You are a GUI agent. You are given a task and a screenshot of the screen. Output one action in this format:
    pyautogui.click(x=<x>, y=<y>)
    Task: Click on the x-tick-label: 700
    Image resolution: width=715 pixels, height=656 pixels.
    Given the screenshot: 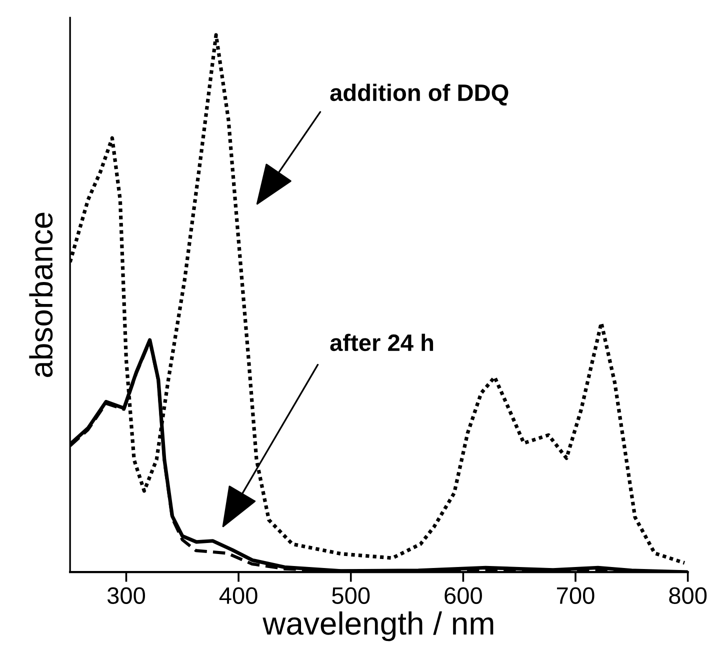 What is the action you would take?
    pyautogui.click(x=575, y=595)
    